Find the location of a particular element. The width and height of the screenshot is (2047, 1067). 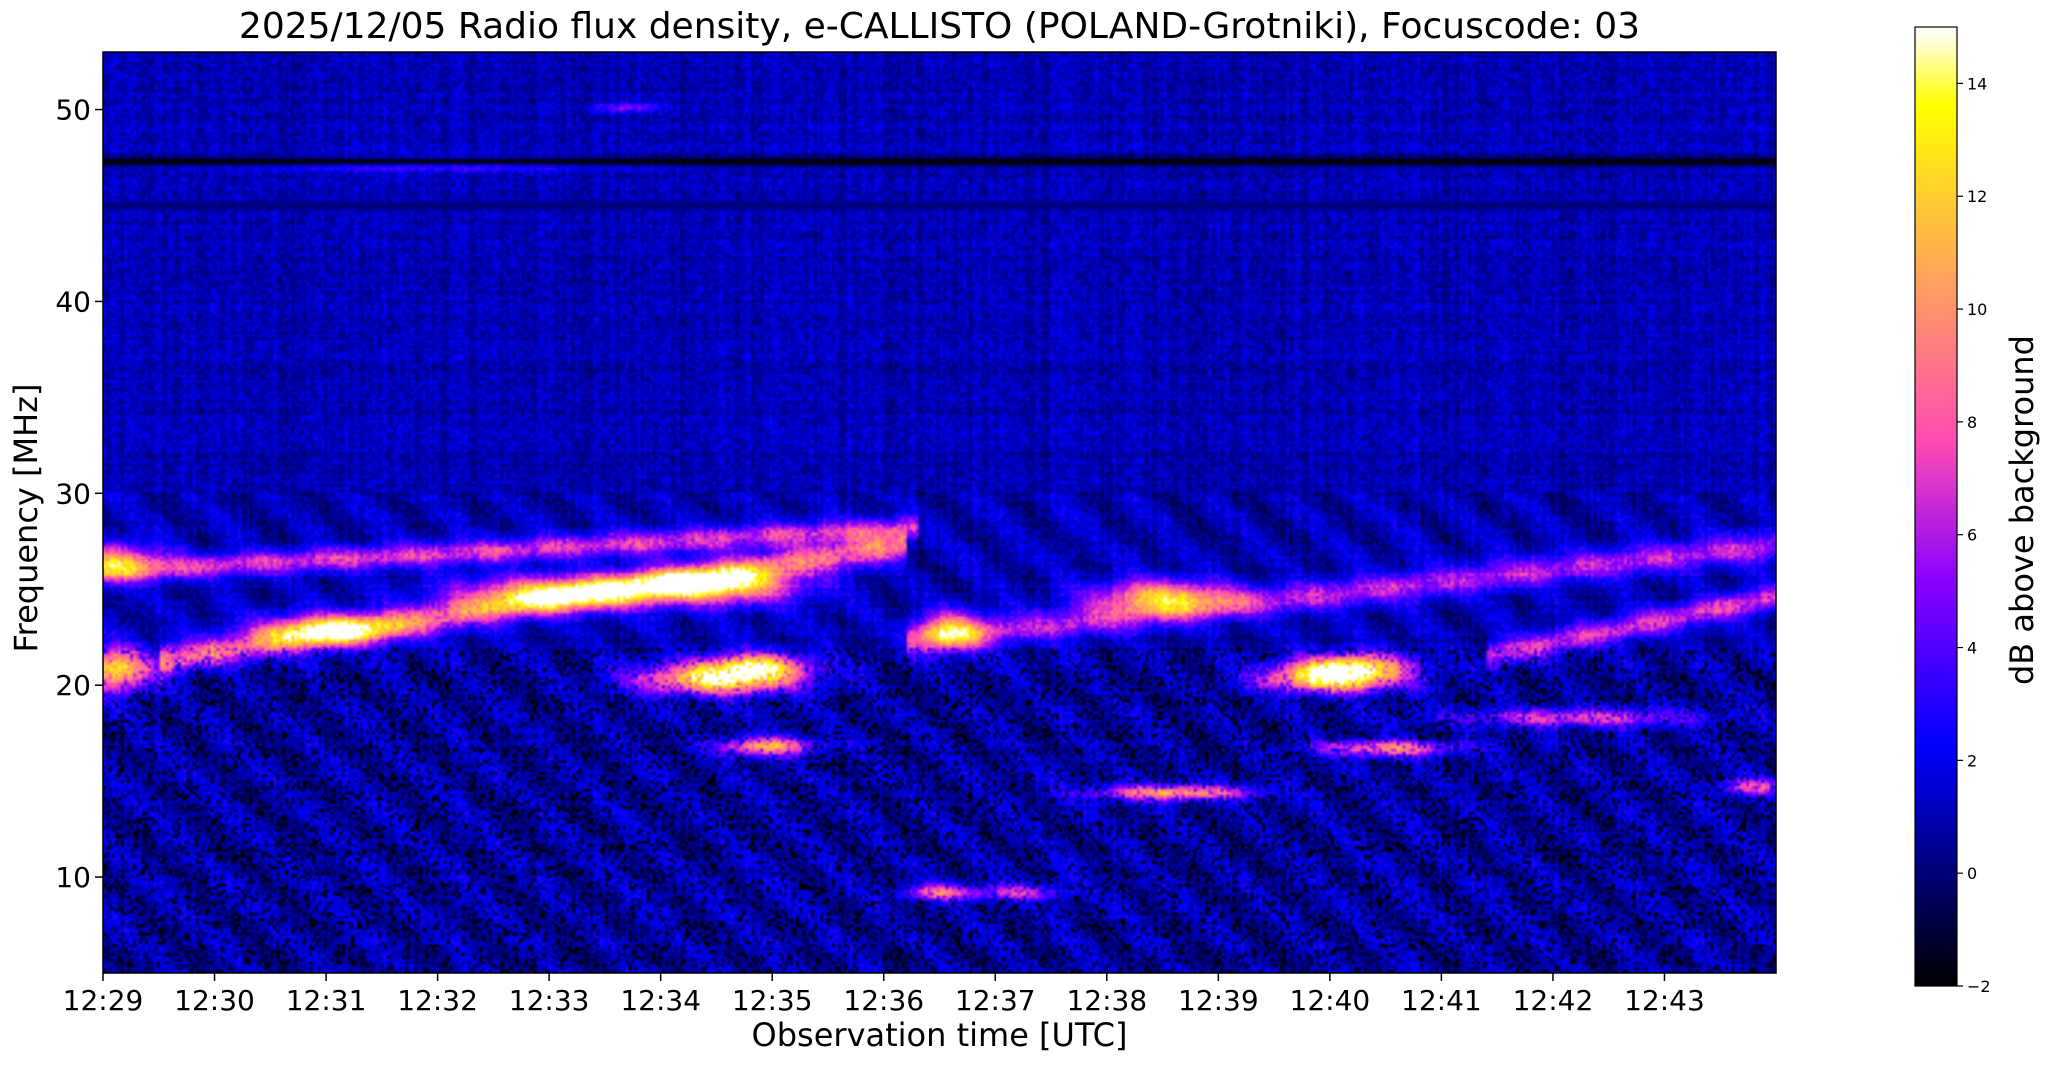

colorbar-frame is located at coordinates (1936, 506).